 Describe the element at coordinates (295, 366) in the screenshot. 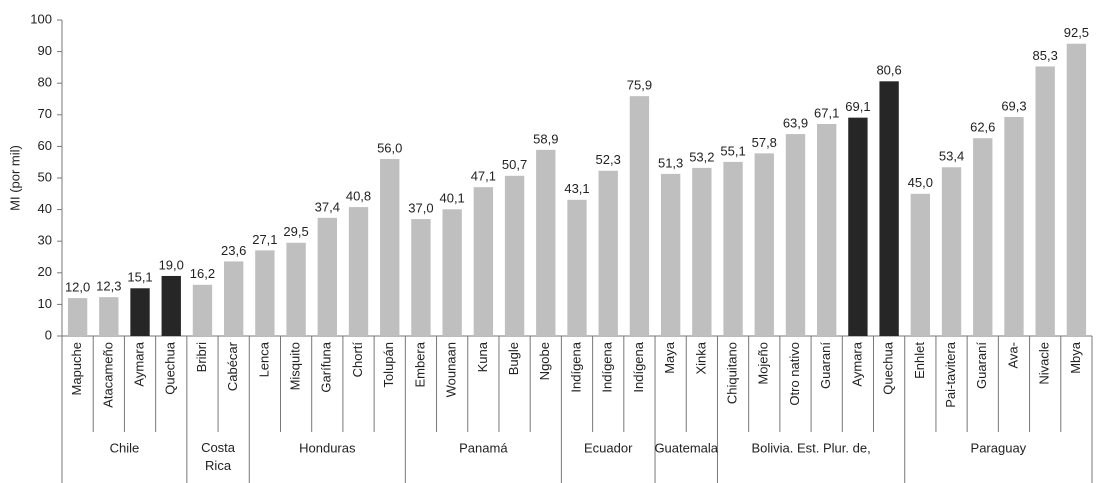

I see `x-tick-label: Misquito` at that location.